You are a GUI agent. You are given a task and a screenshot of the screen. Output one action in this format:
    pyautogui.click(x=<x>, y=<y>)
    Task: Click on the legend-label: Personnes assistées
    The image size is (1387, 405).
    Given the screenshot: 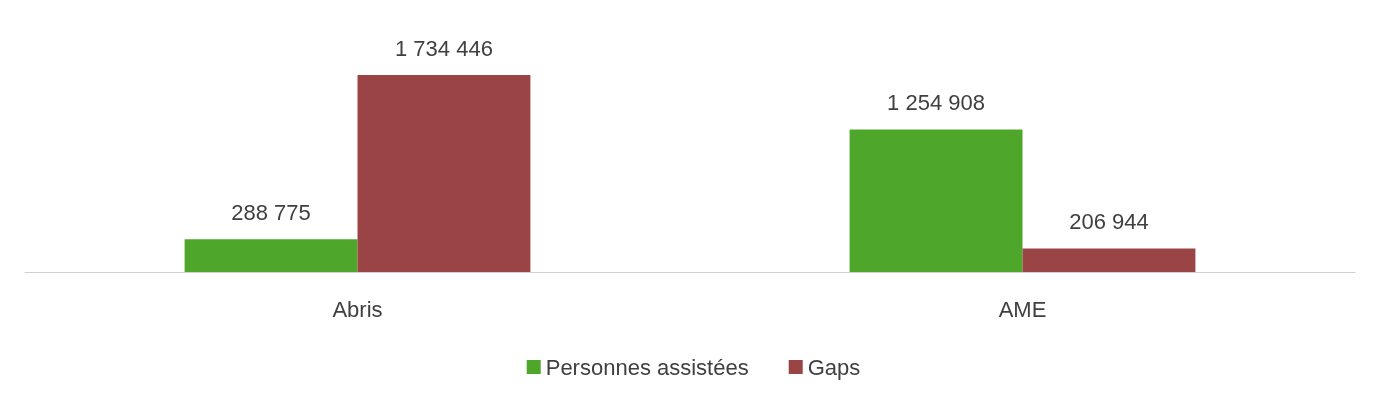 What is the action you would take?
    pyautogui.click(x=647, y=367)
    